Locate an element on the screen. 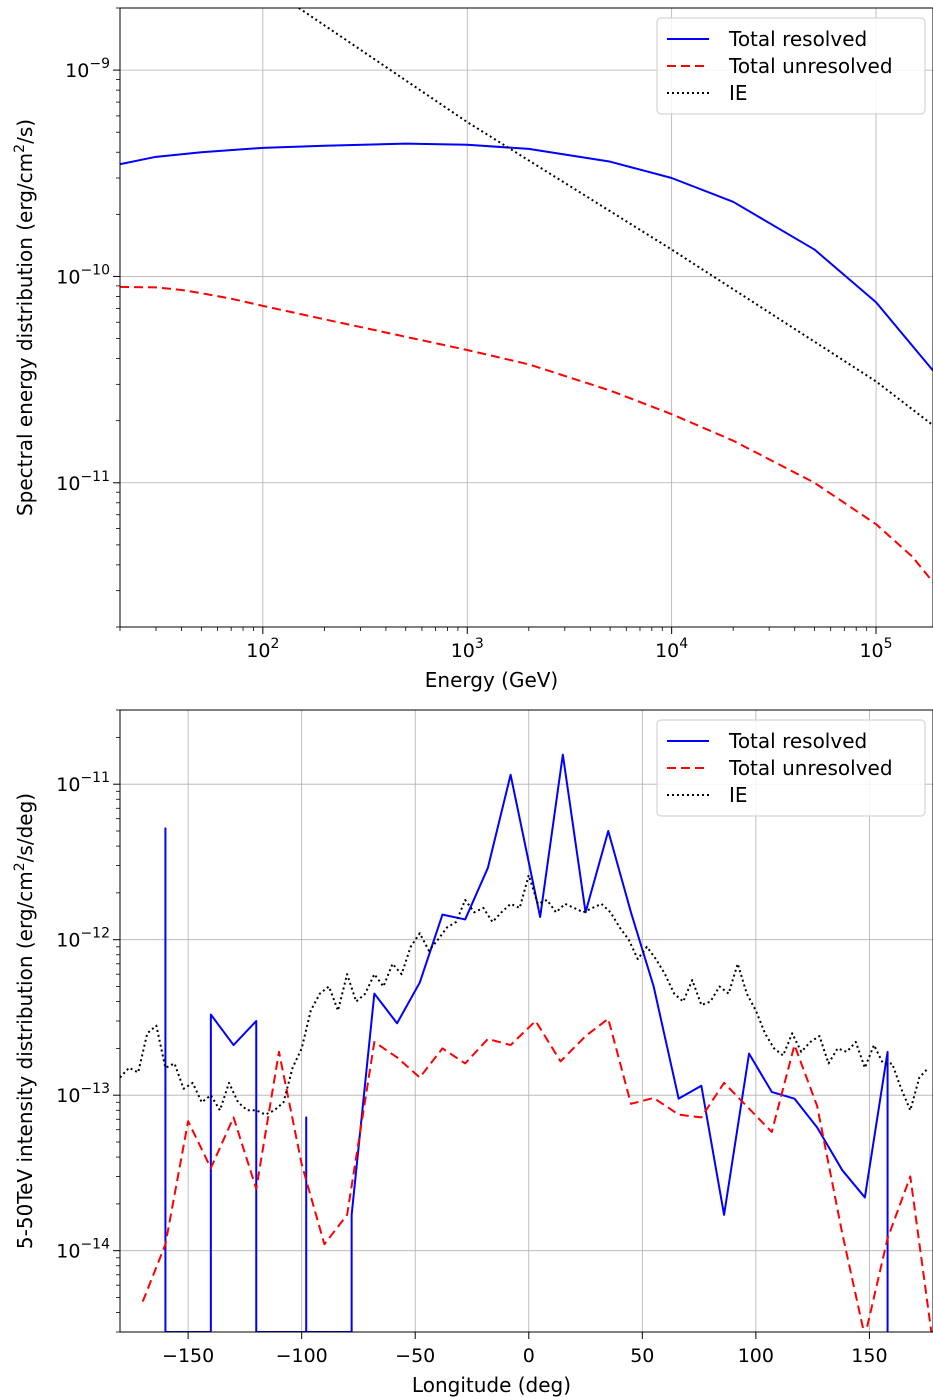 The image size is (933, 1397). x-tick-label: −150 is located at coordinates (188, 1356).